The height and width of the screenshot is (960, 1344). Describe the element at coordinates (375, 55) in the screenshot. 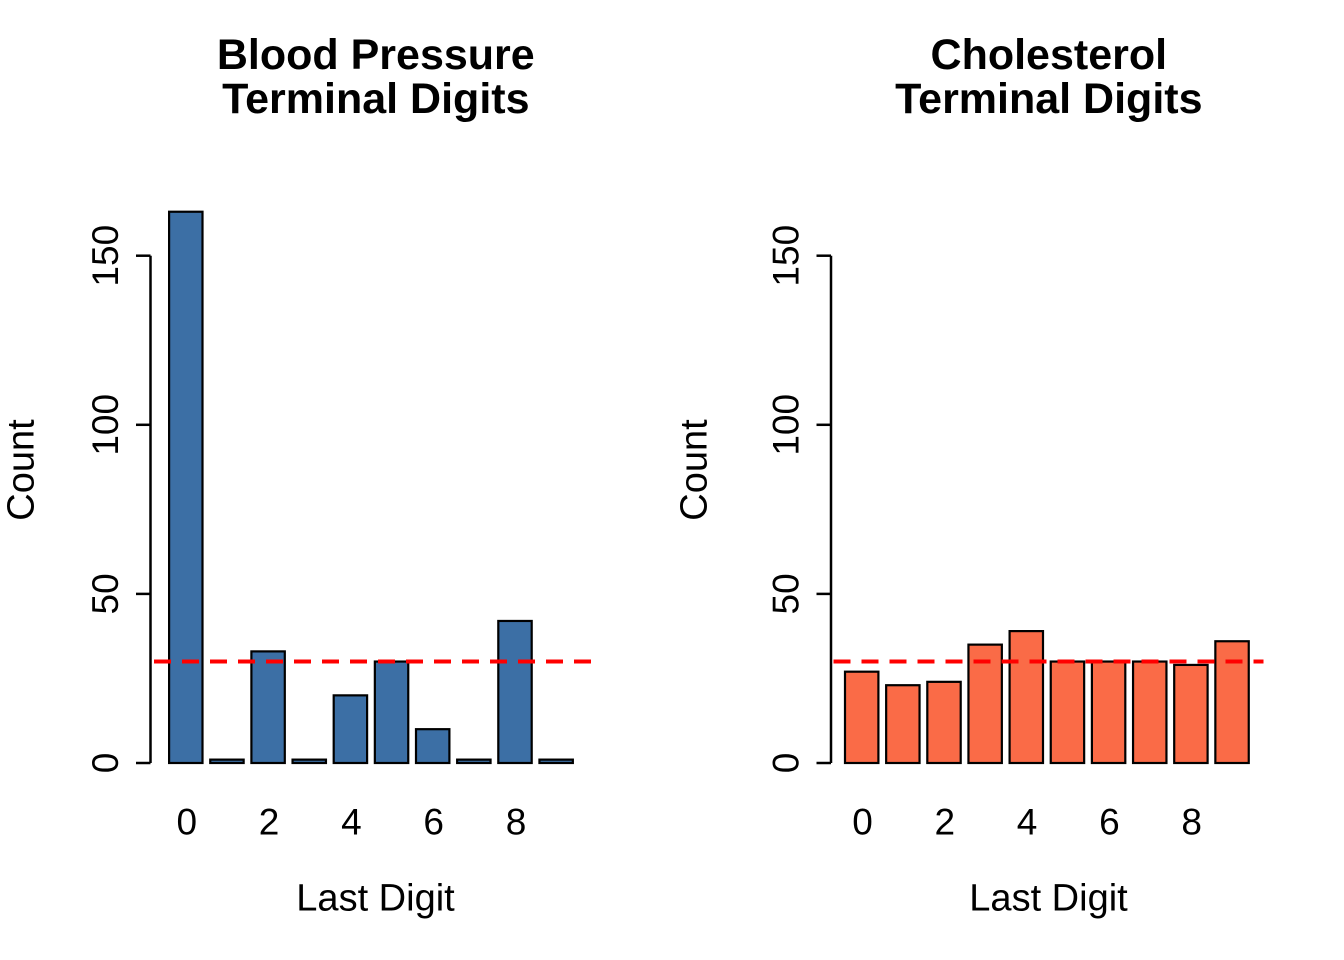

I see `title-line-1: Blood Pressure` at that location.